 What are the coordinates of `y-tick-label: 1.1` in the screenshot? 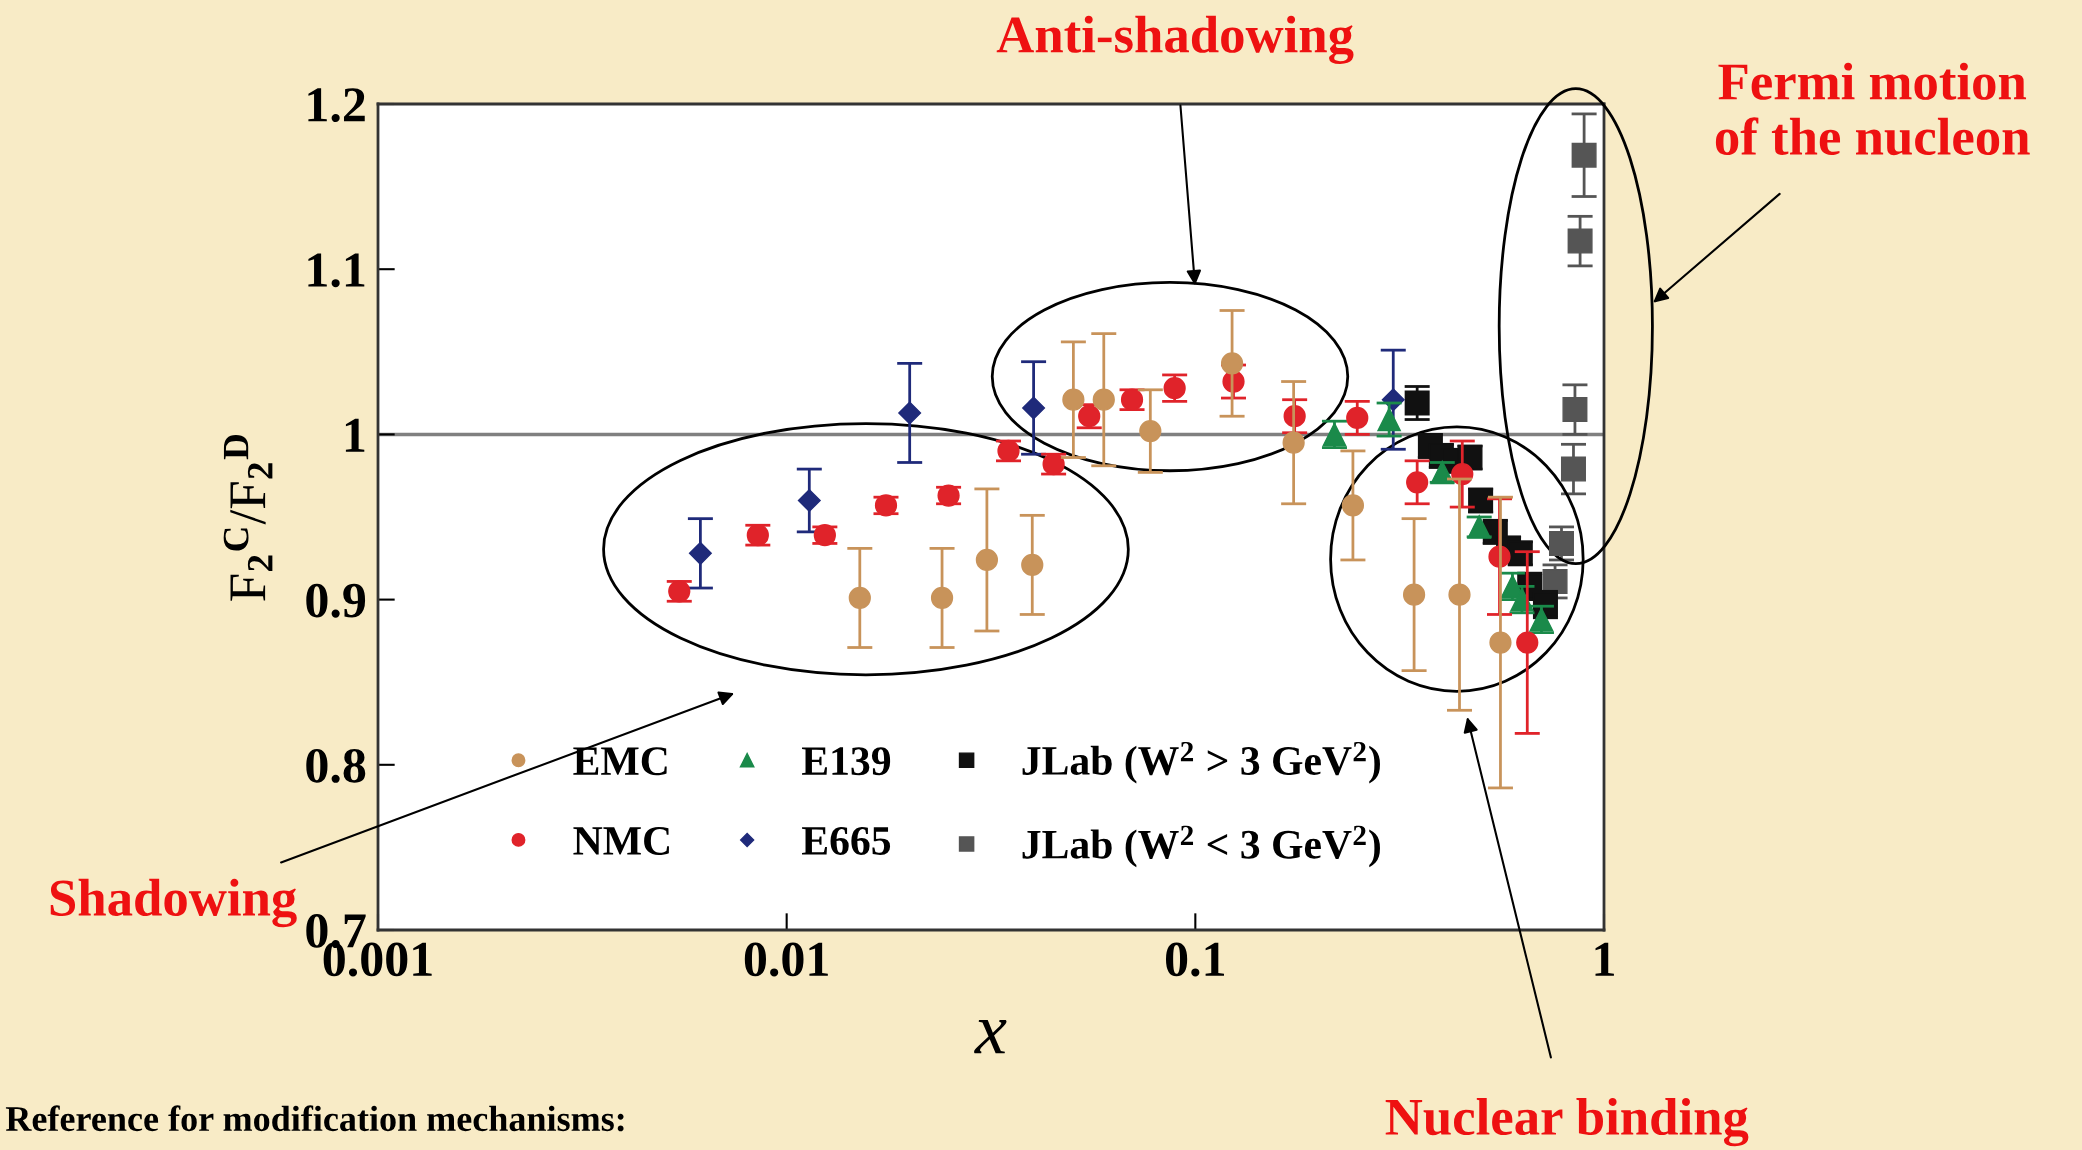 It's located at (336, 270).